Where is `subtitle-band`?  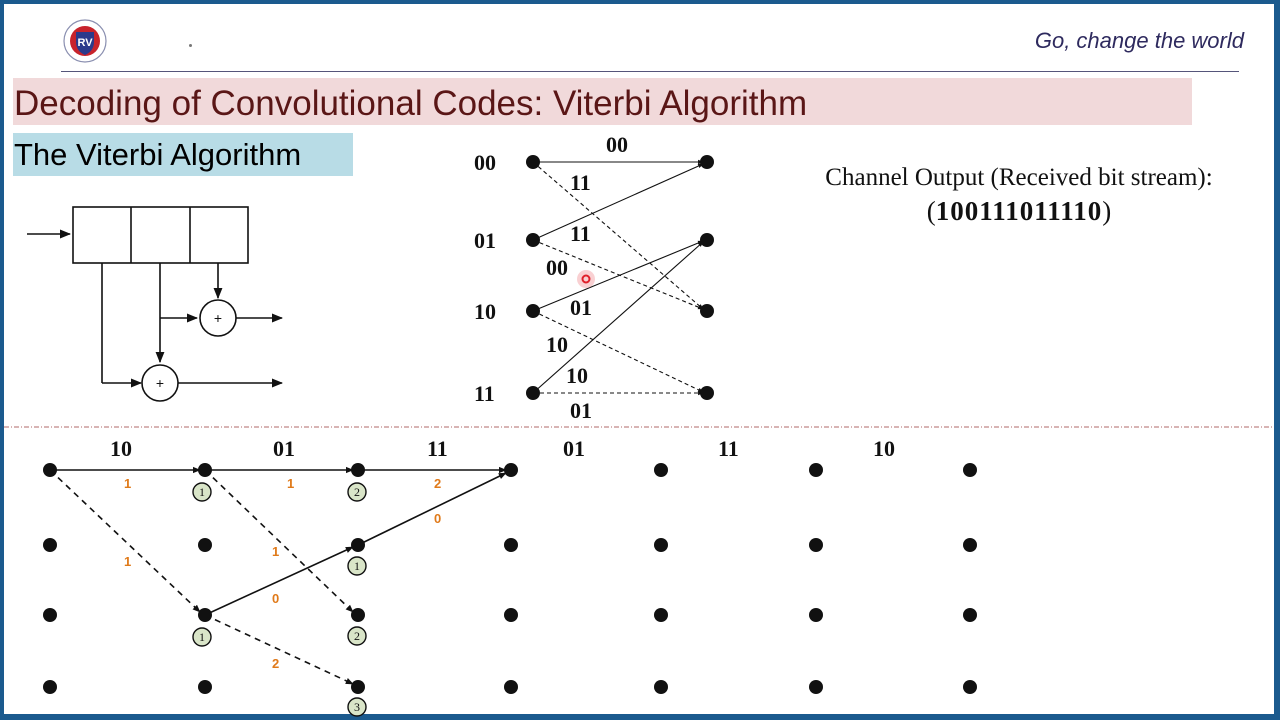
subtitle-band is located at coordinates (183, 154).